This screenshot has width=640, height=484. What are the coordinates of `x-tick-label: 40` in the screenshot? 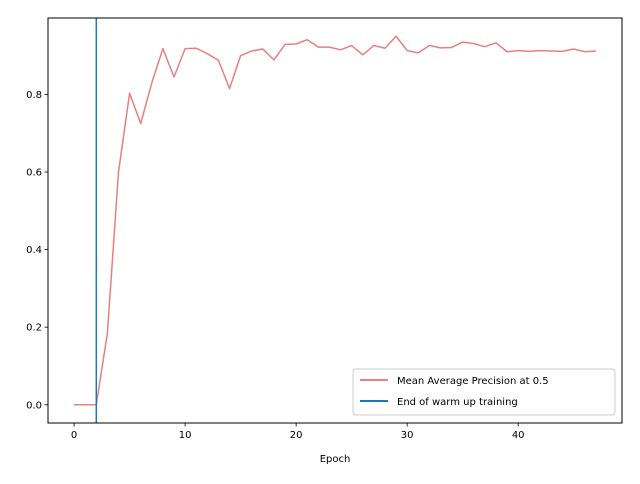 It's located at (518, 435).